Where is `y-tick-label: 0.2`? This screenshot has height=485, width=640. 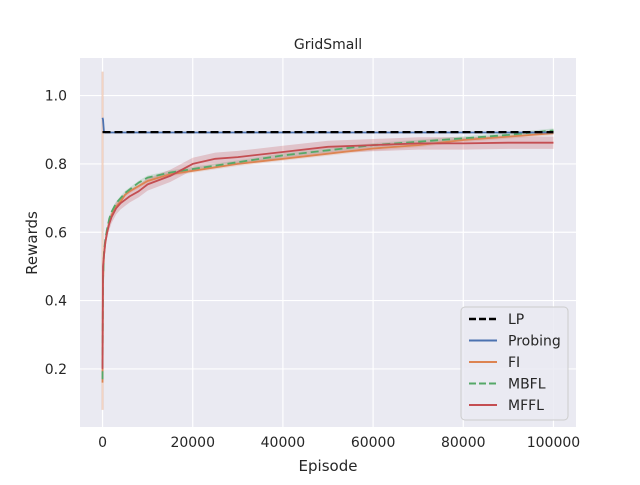
y-tick-label: 0.2 is located at coordinates (56, 370).